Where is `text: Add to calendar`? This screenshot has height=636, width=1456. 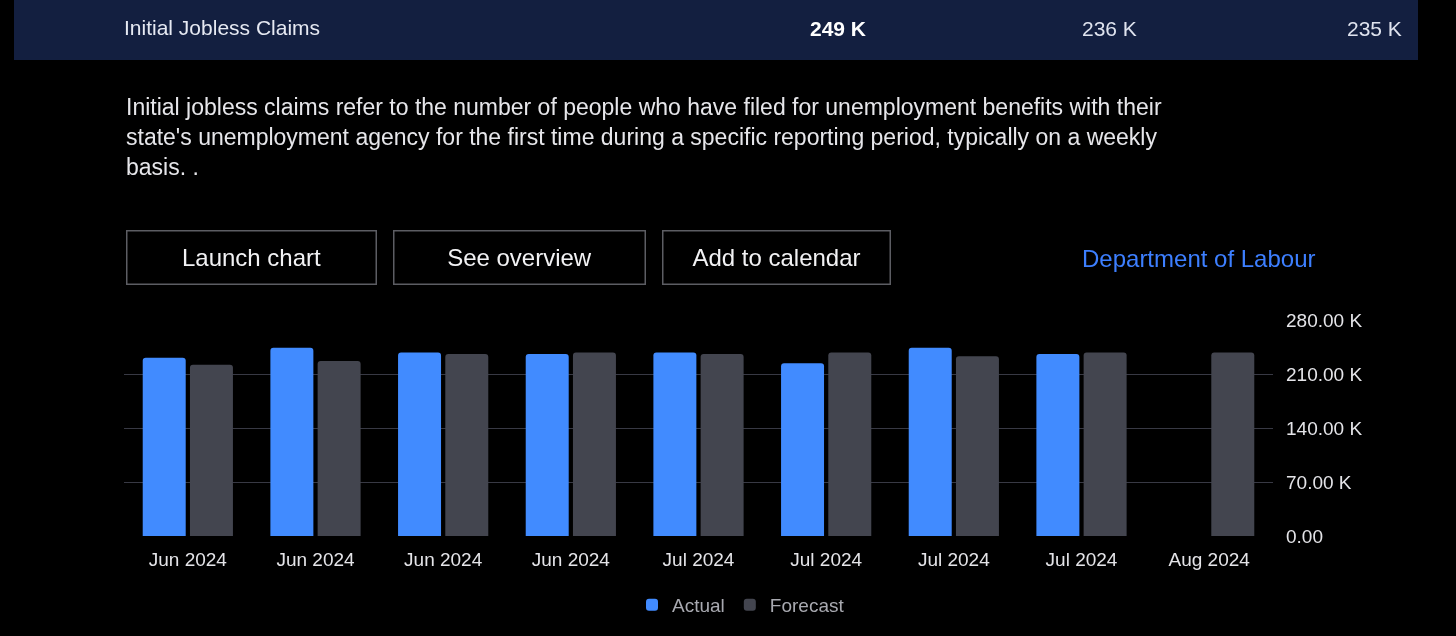 text: Add to calendar is located at coordinates (776, 257).